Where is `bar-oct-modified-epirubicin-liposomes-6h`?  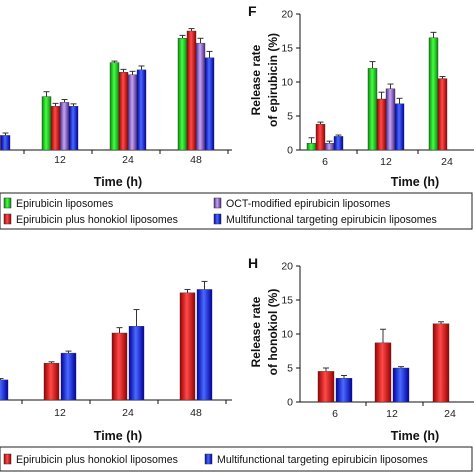
bar-oct-modified-epirubicin-liposomes-6h is located at coordinates (329, 146).